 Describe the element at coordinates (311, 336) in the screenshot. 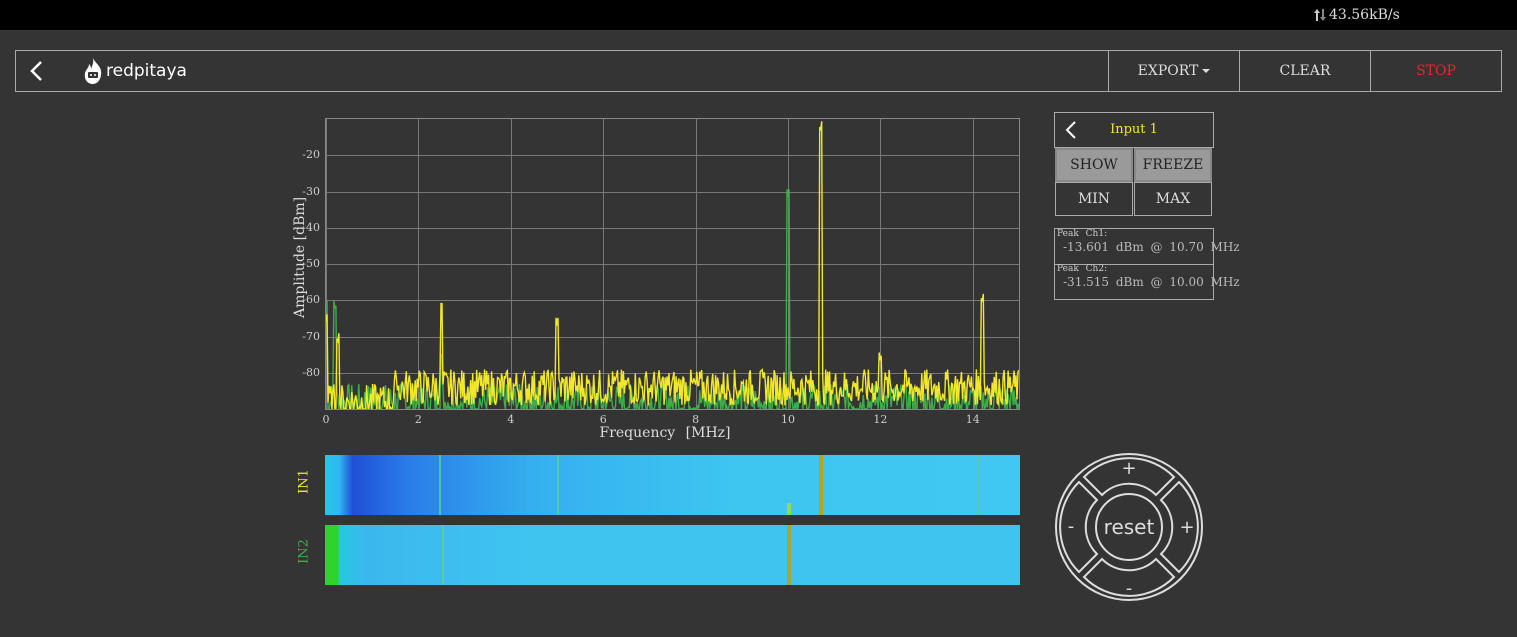

I see `y-tick-label: -70` at that location.